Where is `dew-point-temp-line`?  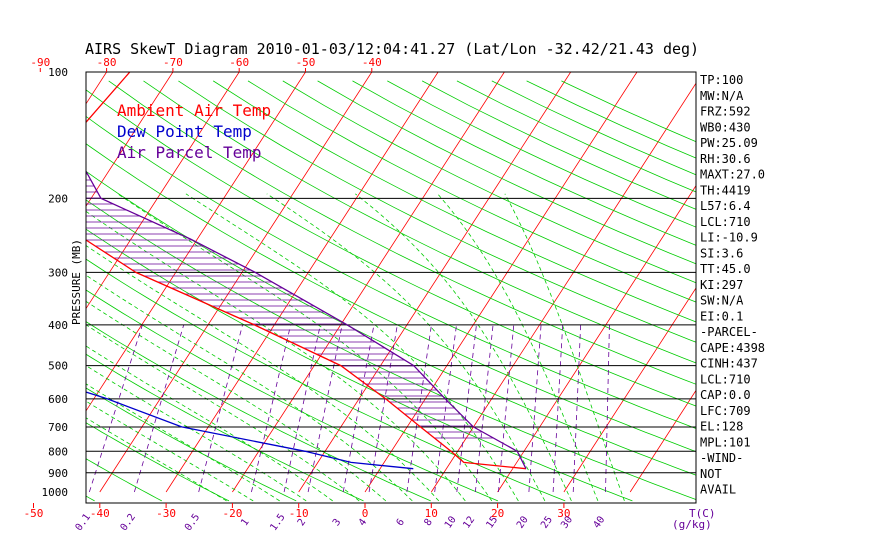 dew-point-temp-line is located at coordinates (250, 430).